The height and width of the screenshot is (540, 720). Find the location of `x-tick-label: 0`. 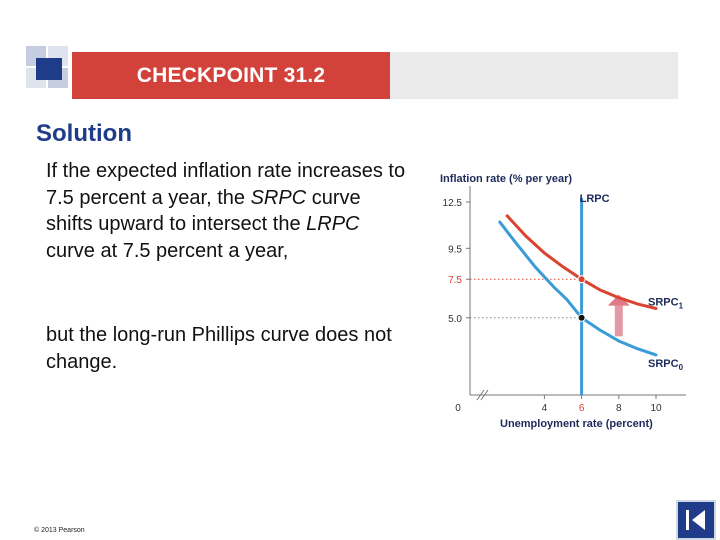

x-tick-label: 0 is located at coordinates (458, 408).